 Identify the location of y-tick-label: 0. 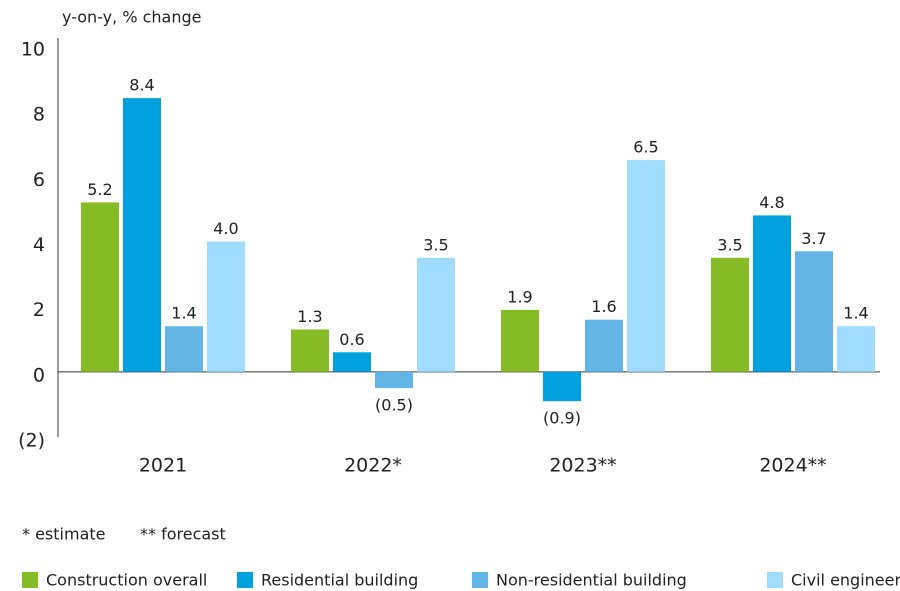
(39, 375).